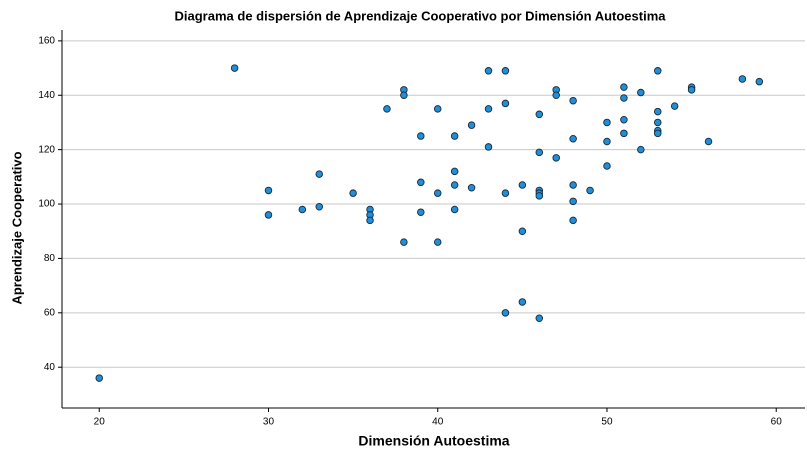 The width and height of the screenshot is (807, 454). What do you see at coordinates (50, 367) in the screenshot?
I see `y-tick-label: 40` at bounding box center [50, 367].